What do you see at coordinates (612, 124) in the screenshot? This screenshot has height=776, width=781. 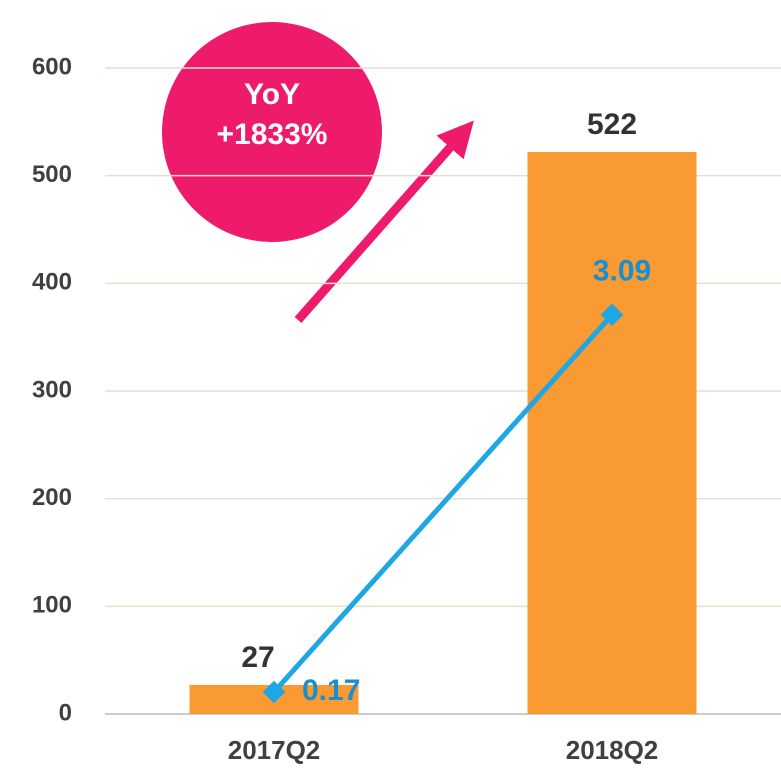 I see `bar-value-label: 522` at bounding box center [612, 124].